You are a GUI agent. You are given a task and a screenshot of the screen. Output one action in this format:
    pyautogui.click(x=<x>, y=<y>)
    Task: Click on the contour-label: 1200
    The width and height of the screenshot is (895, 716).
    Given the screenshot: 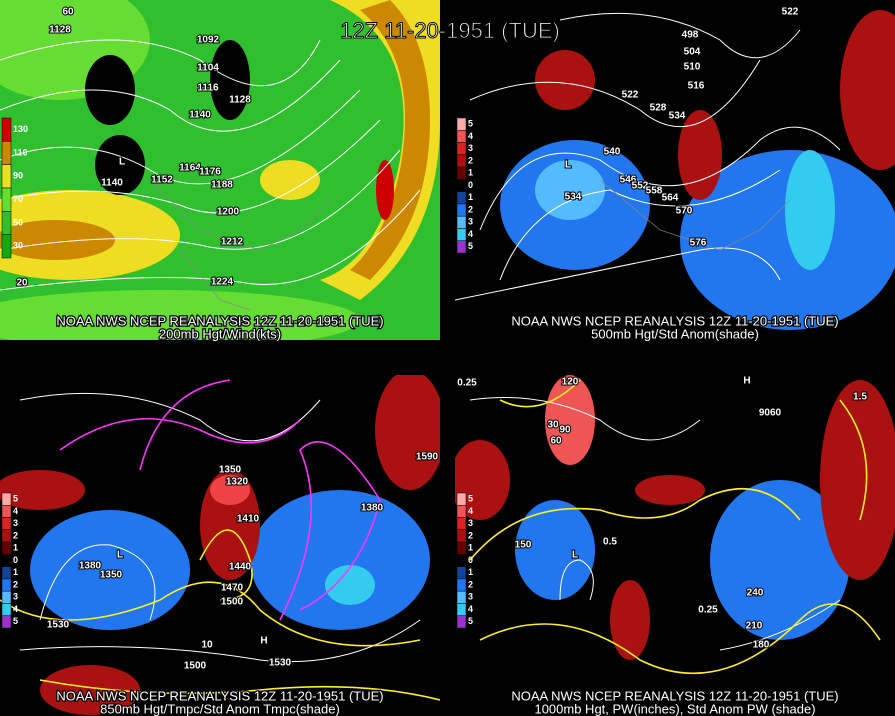 What is the action you would take?
    pyautogui.click(x=228, y=212)
    